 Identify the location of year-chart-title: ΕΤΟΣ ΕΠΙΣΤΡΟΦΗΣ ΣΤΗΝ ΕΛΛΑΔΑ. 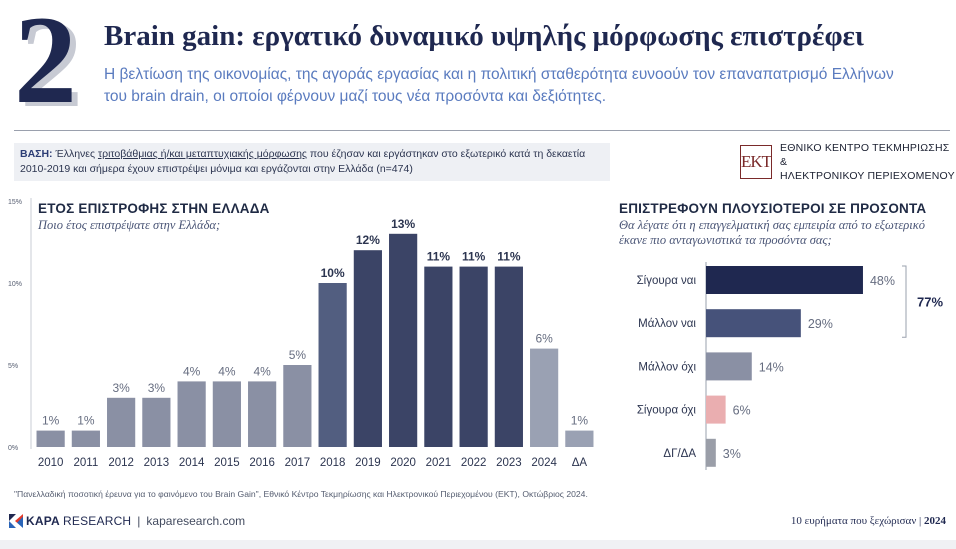
(154, 208).